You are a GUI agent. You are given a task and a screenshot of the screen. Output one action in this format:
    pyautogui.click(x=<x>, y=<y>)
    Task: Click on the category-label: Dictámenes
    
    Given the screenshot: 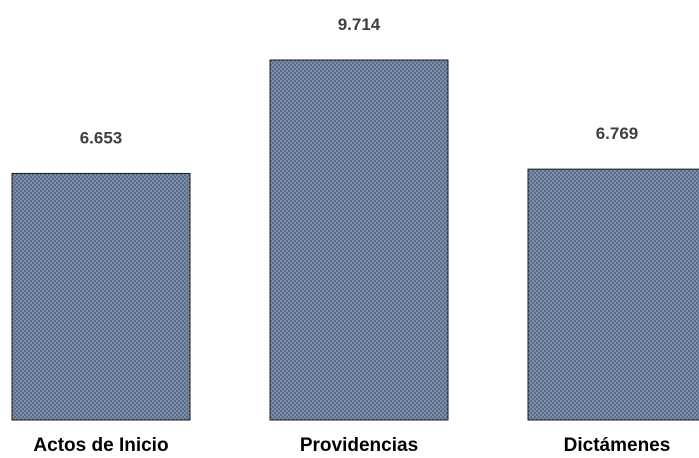 What is the action you would take?
    pyautogui.click(x=617, y=445)
    